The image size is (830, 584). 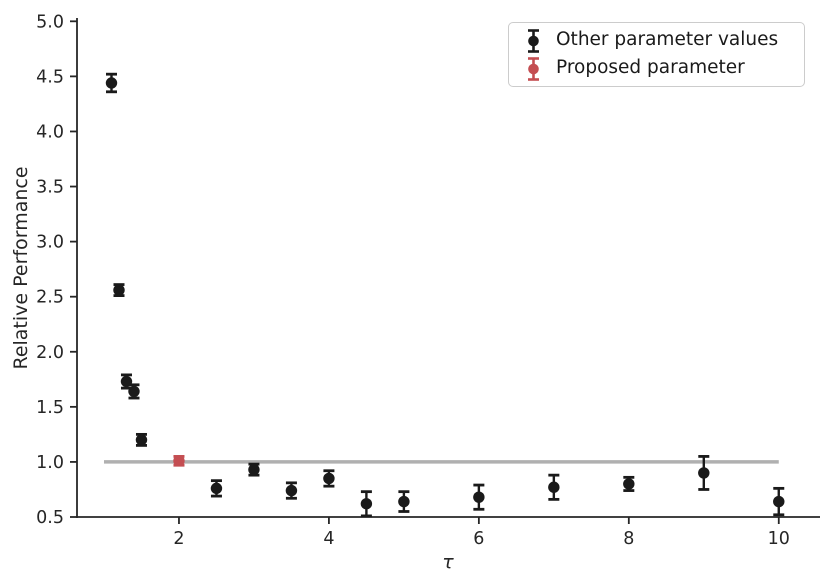 I want to click on y-tick-label: 4.0, so click(x=50, y=132).